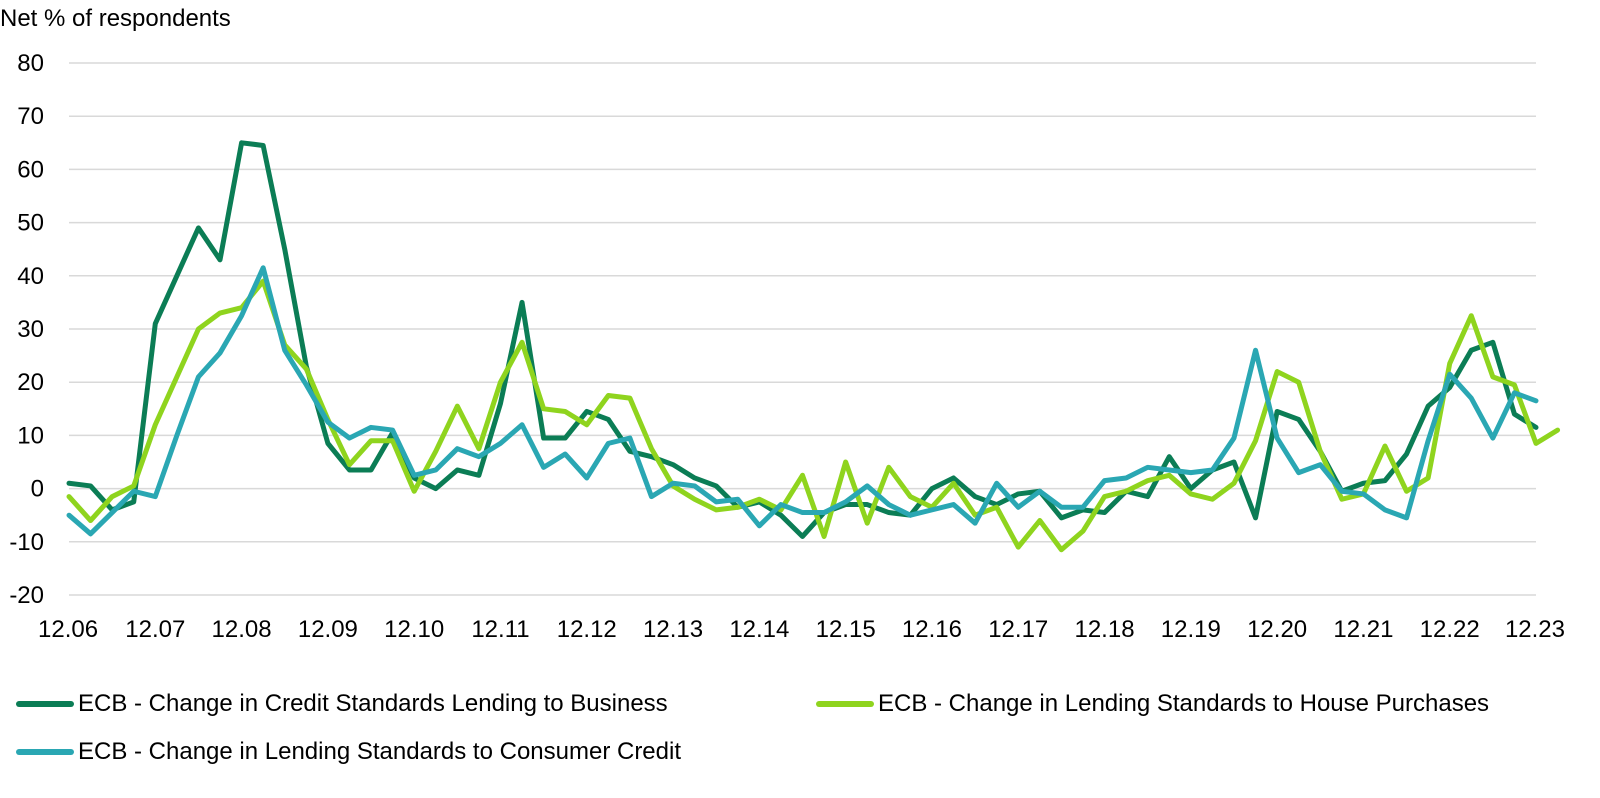 The height and width of the screenshot is (798, 1600). I want to click on x-tick-label: 12.15, so click(846, 629).